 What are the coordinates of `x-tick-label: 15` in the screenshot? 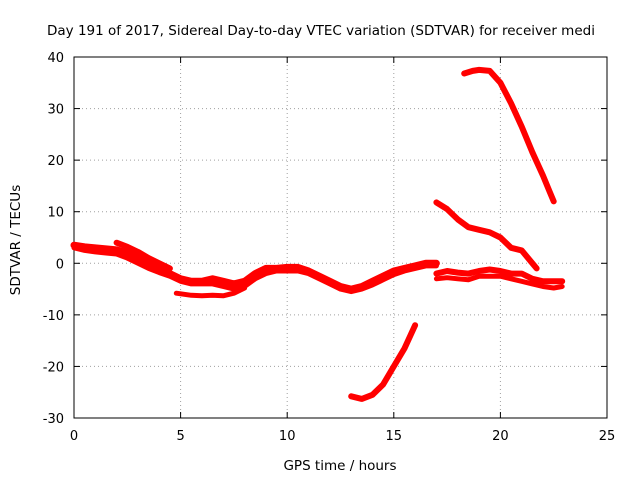 It's located at (394, 436).